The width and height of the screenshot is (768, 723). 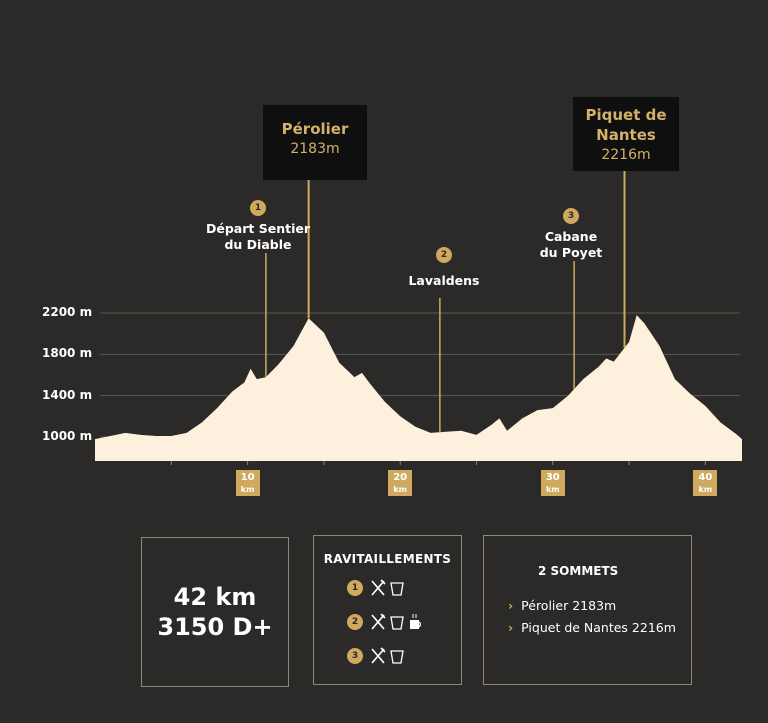 What do you see at coordinates (705, 483) in the screenshot?
I see `x-tick-label: 40 km` at bounding box center [705, 483].